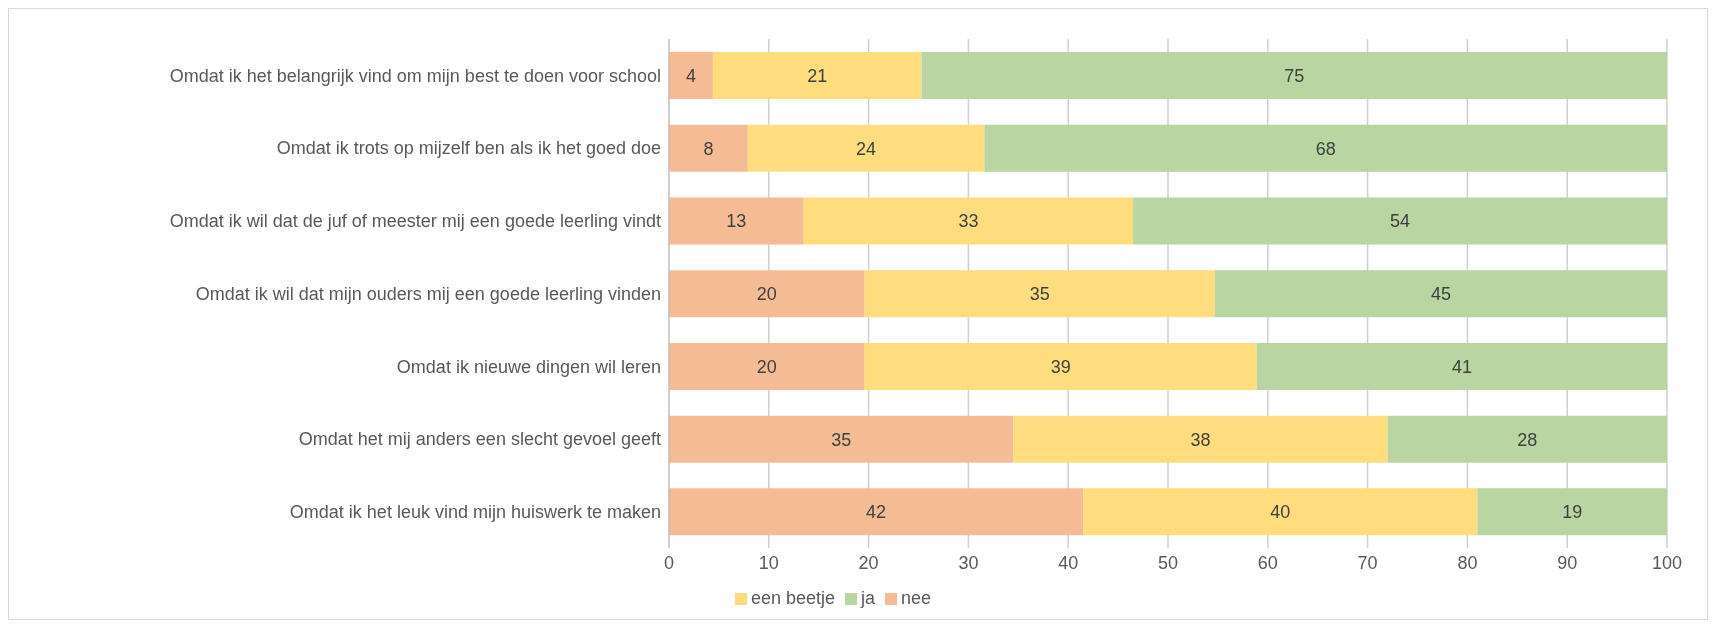  What do you see at coordinates (468, 148) in the screenshot?
I see `y-tick-label: Omdat ik trots op mijzelf ben als ik het goed doe` at bounding box center [468, 148].